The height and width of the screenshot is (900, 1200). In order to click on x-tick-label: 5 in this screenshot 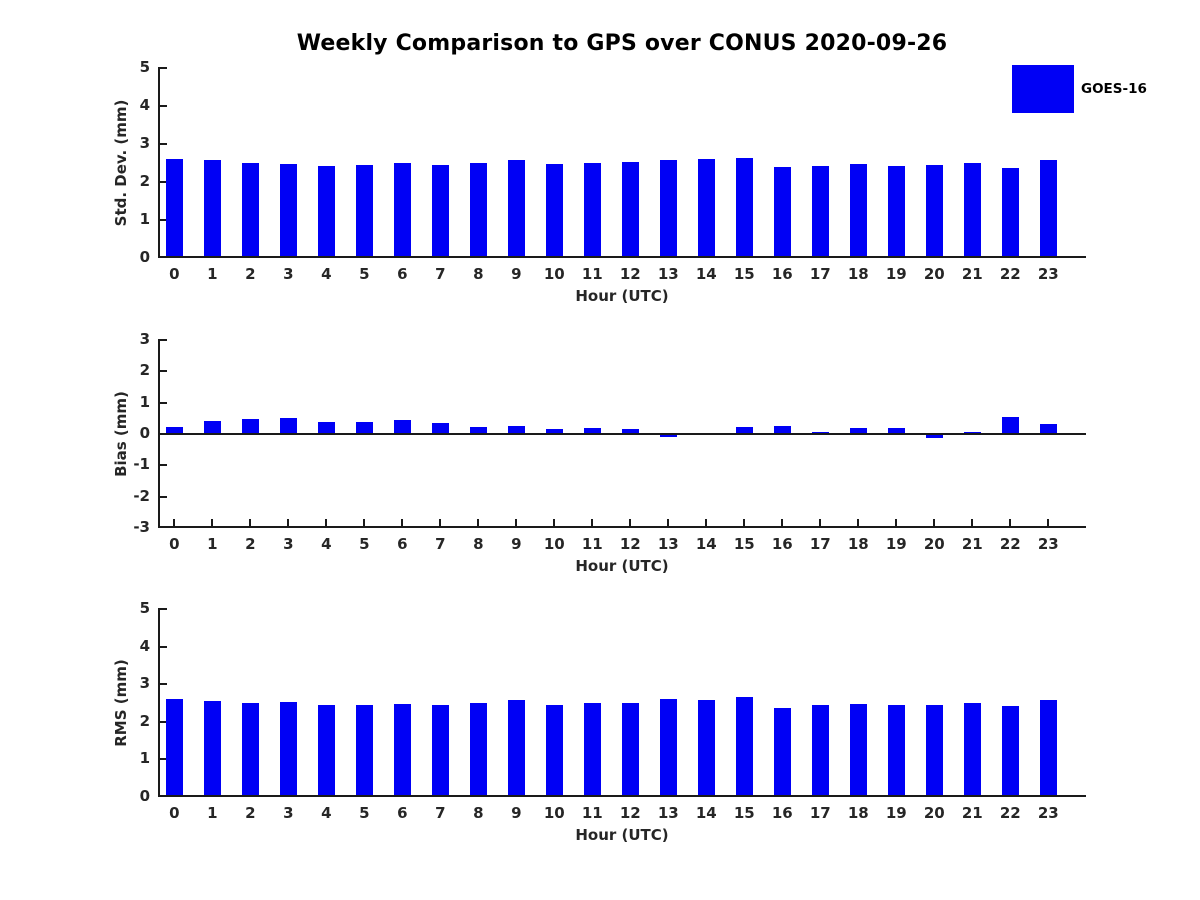, I will do `click(364, 274)`.